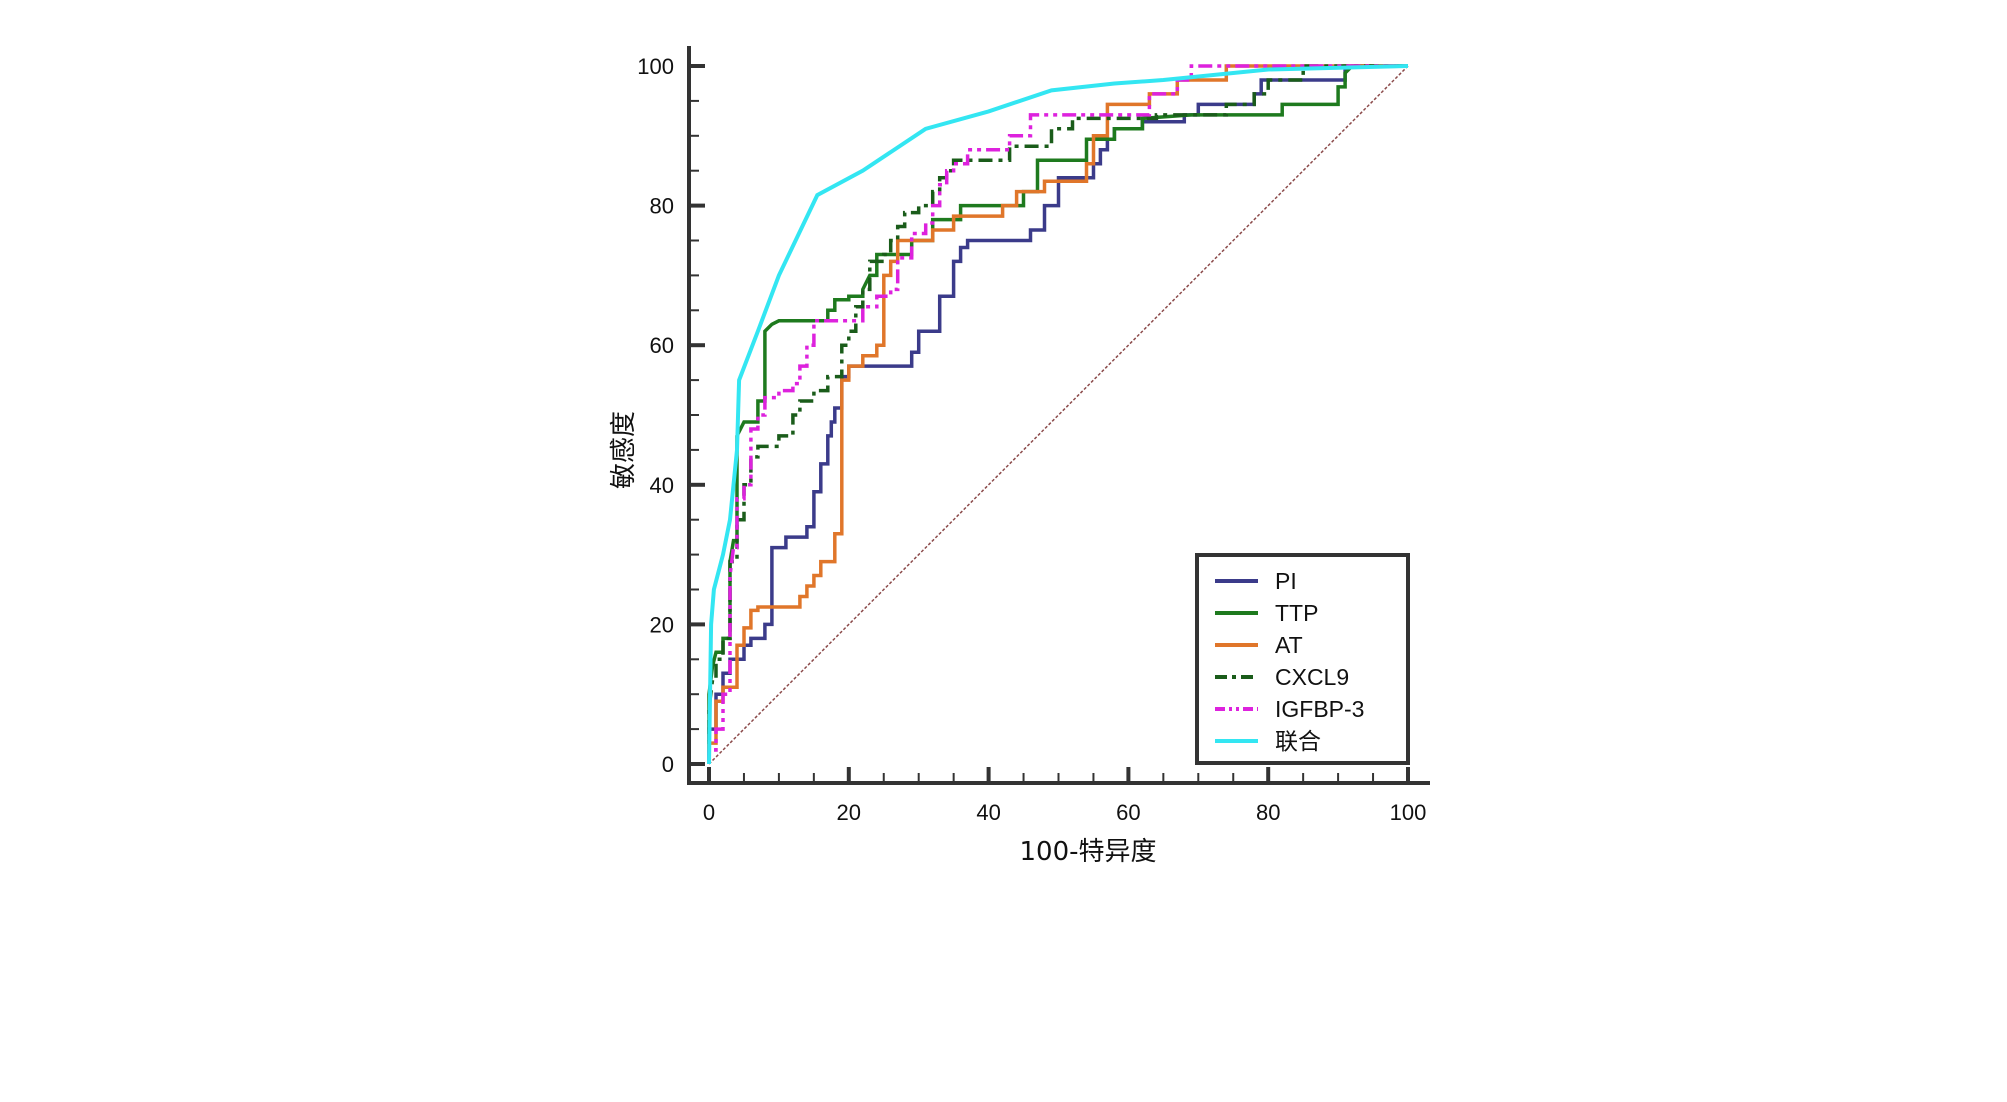  I want to click on y-tick-label: 60, so click(662, 345).